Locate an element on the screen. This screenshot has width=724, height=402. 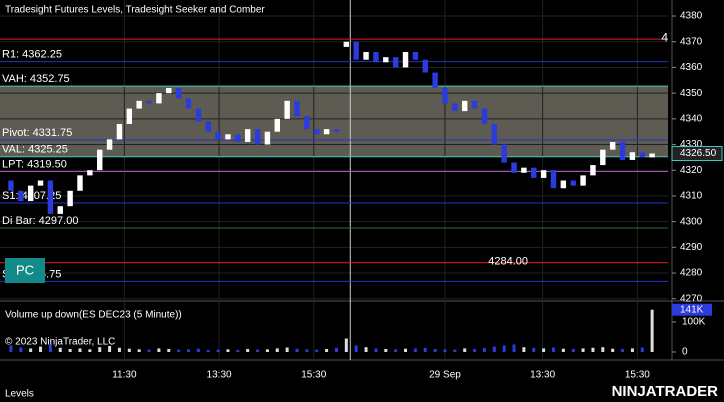
y-tick-label: 4380 is located at coordinates (691, 16).